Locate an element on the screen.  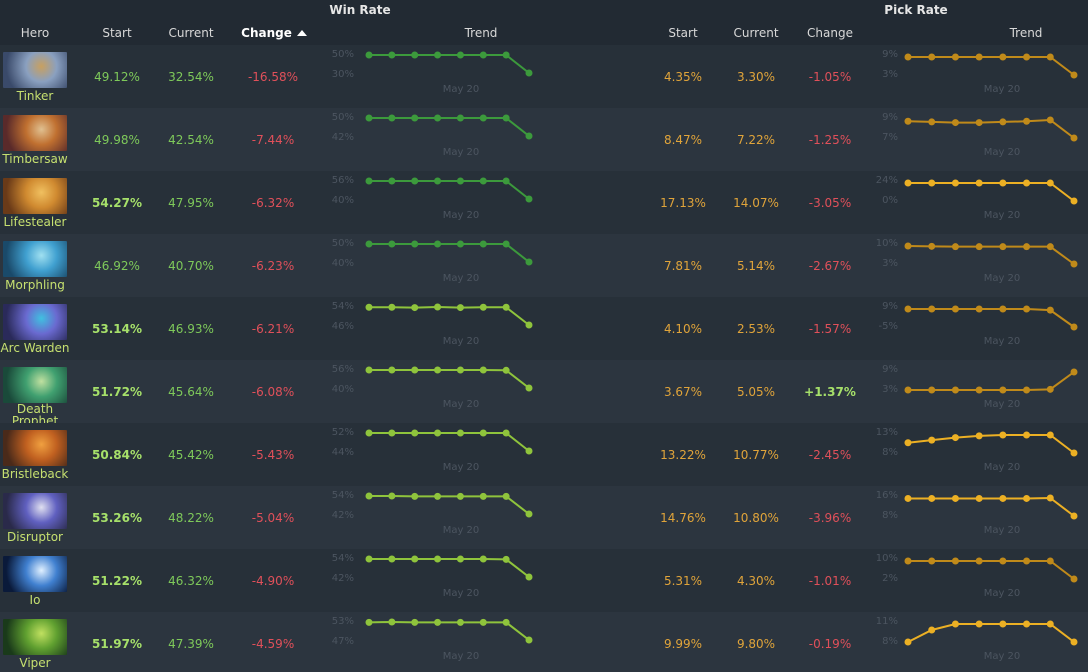
hero-name: Viper is located at coordinates (35, 663).